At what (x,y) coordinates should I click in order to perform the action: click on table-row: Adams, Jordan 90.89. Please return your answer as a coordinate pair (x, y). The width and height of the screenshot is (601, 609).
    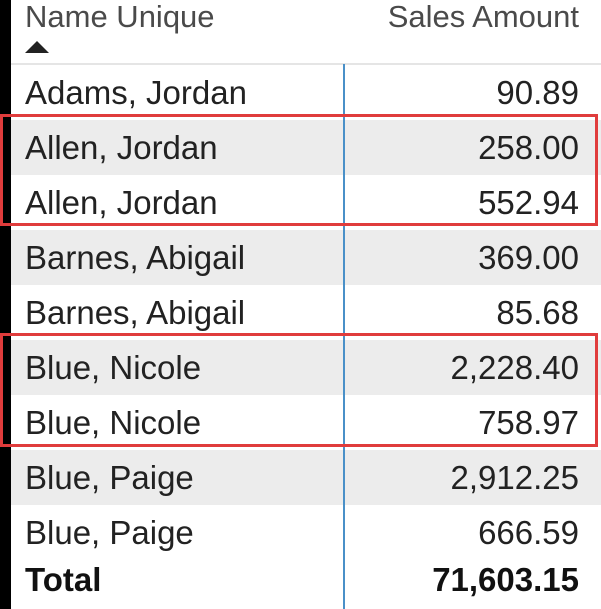
    Looking at the image, I should click on (306, 92).